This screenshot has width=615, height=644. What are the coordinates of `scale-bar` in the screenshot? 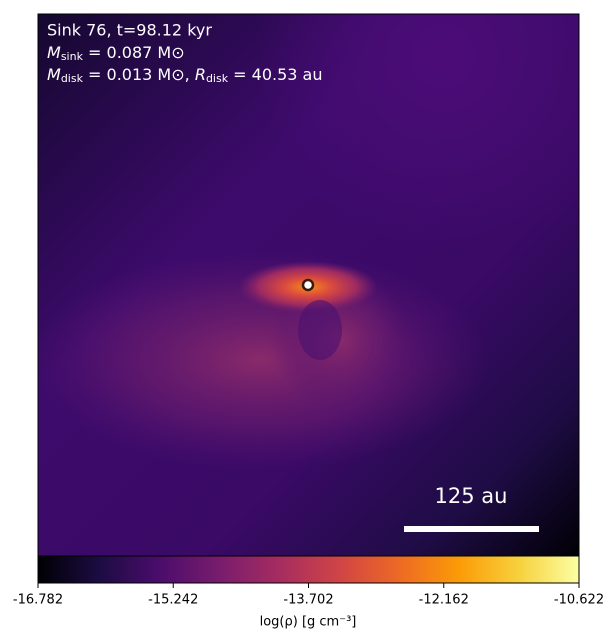 It's located at (471, 529).